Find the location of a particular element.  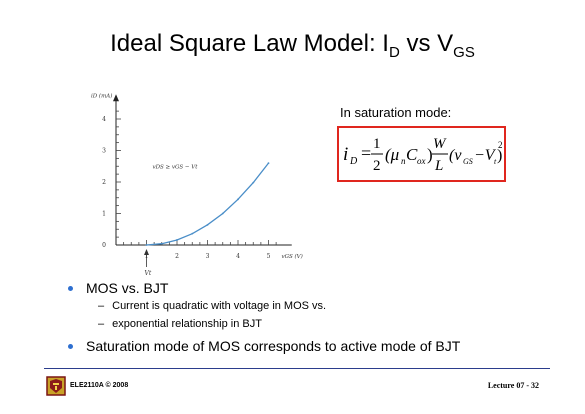

equation-box: i D = 1 2 (μ n C ox ) W L (v GS −V t ) 2 is located at coordinates (421, 154).